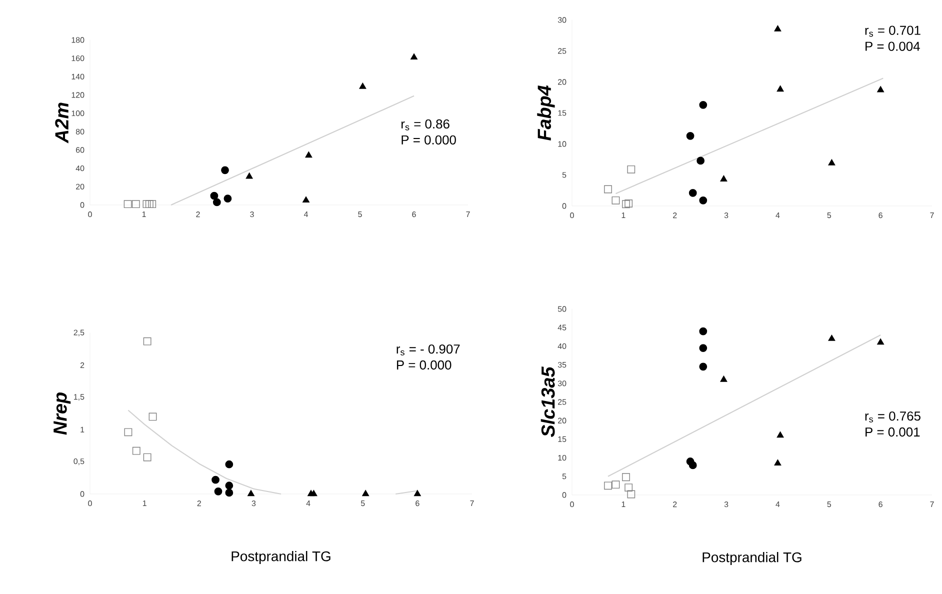 This screenshot has width=942, height=594. Describe the element at coordinates (547, 402) in the screenshot. I see `y-axis-title: Slc13a5` at that location.